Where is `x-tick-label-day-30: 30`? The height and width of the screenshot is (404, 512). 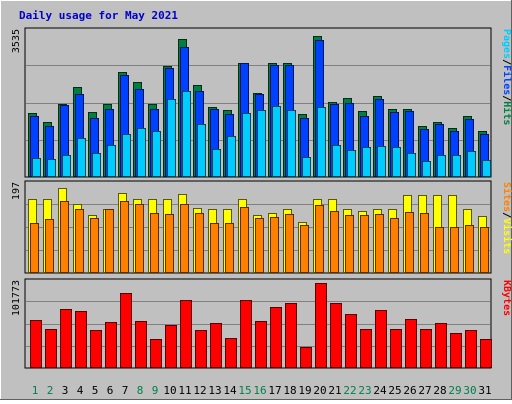
x-tick-label-day-30: 30 is located at coordinates (469, 390).